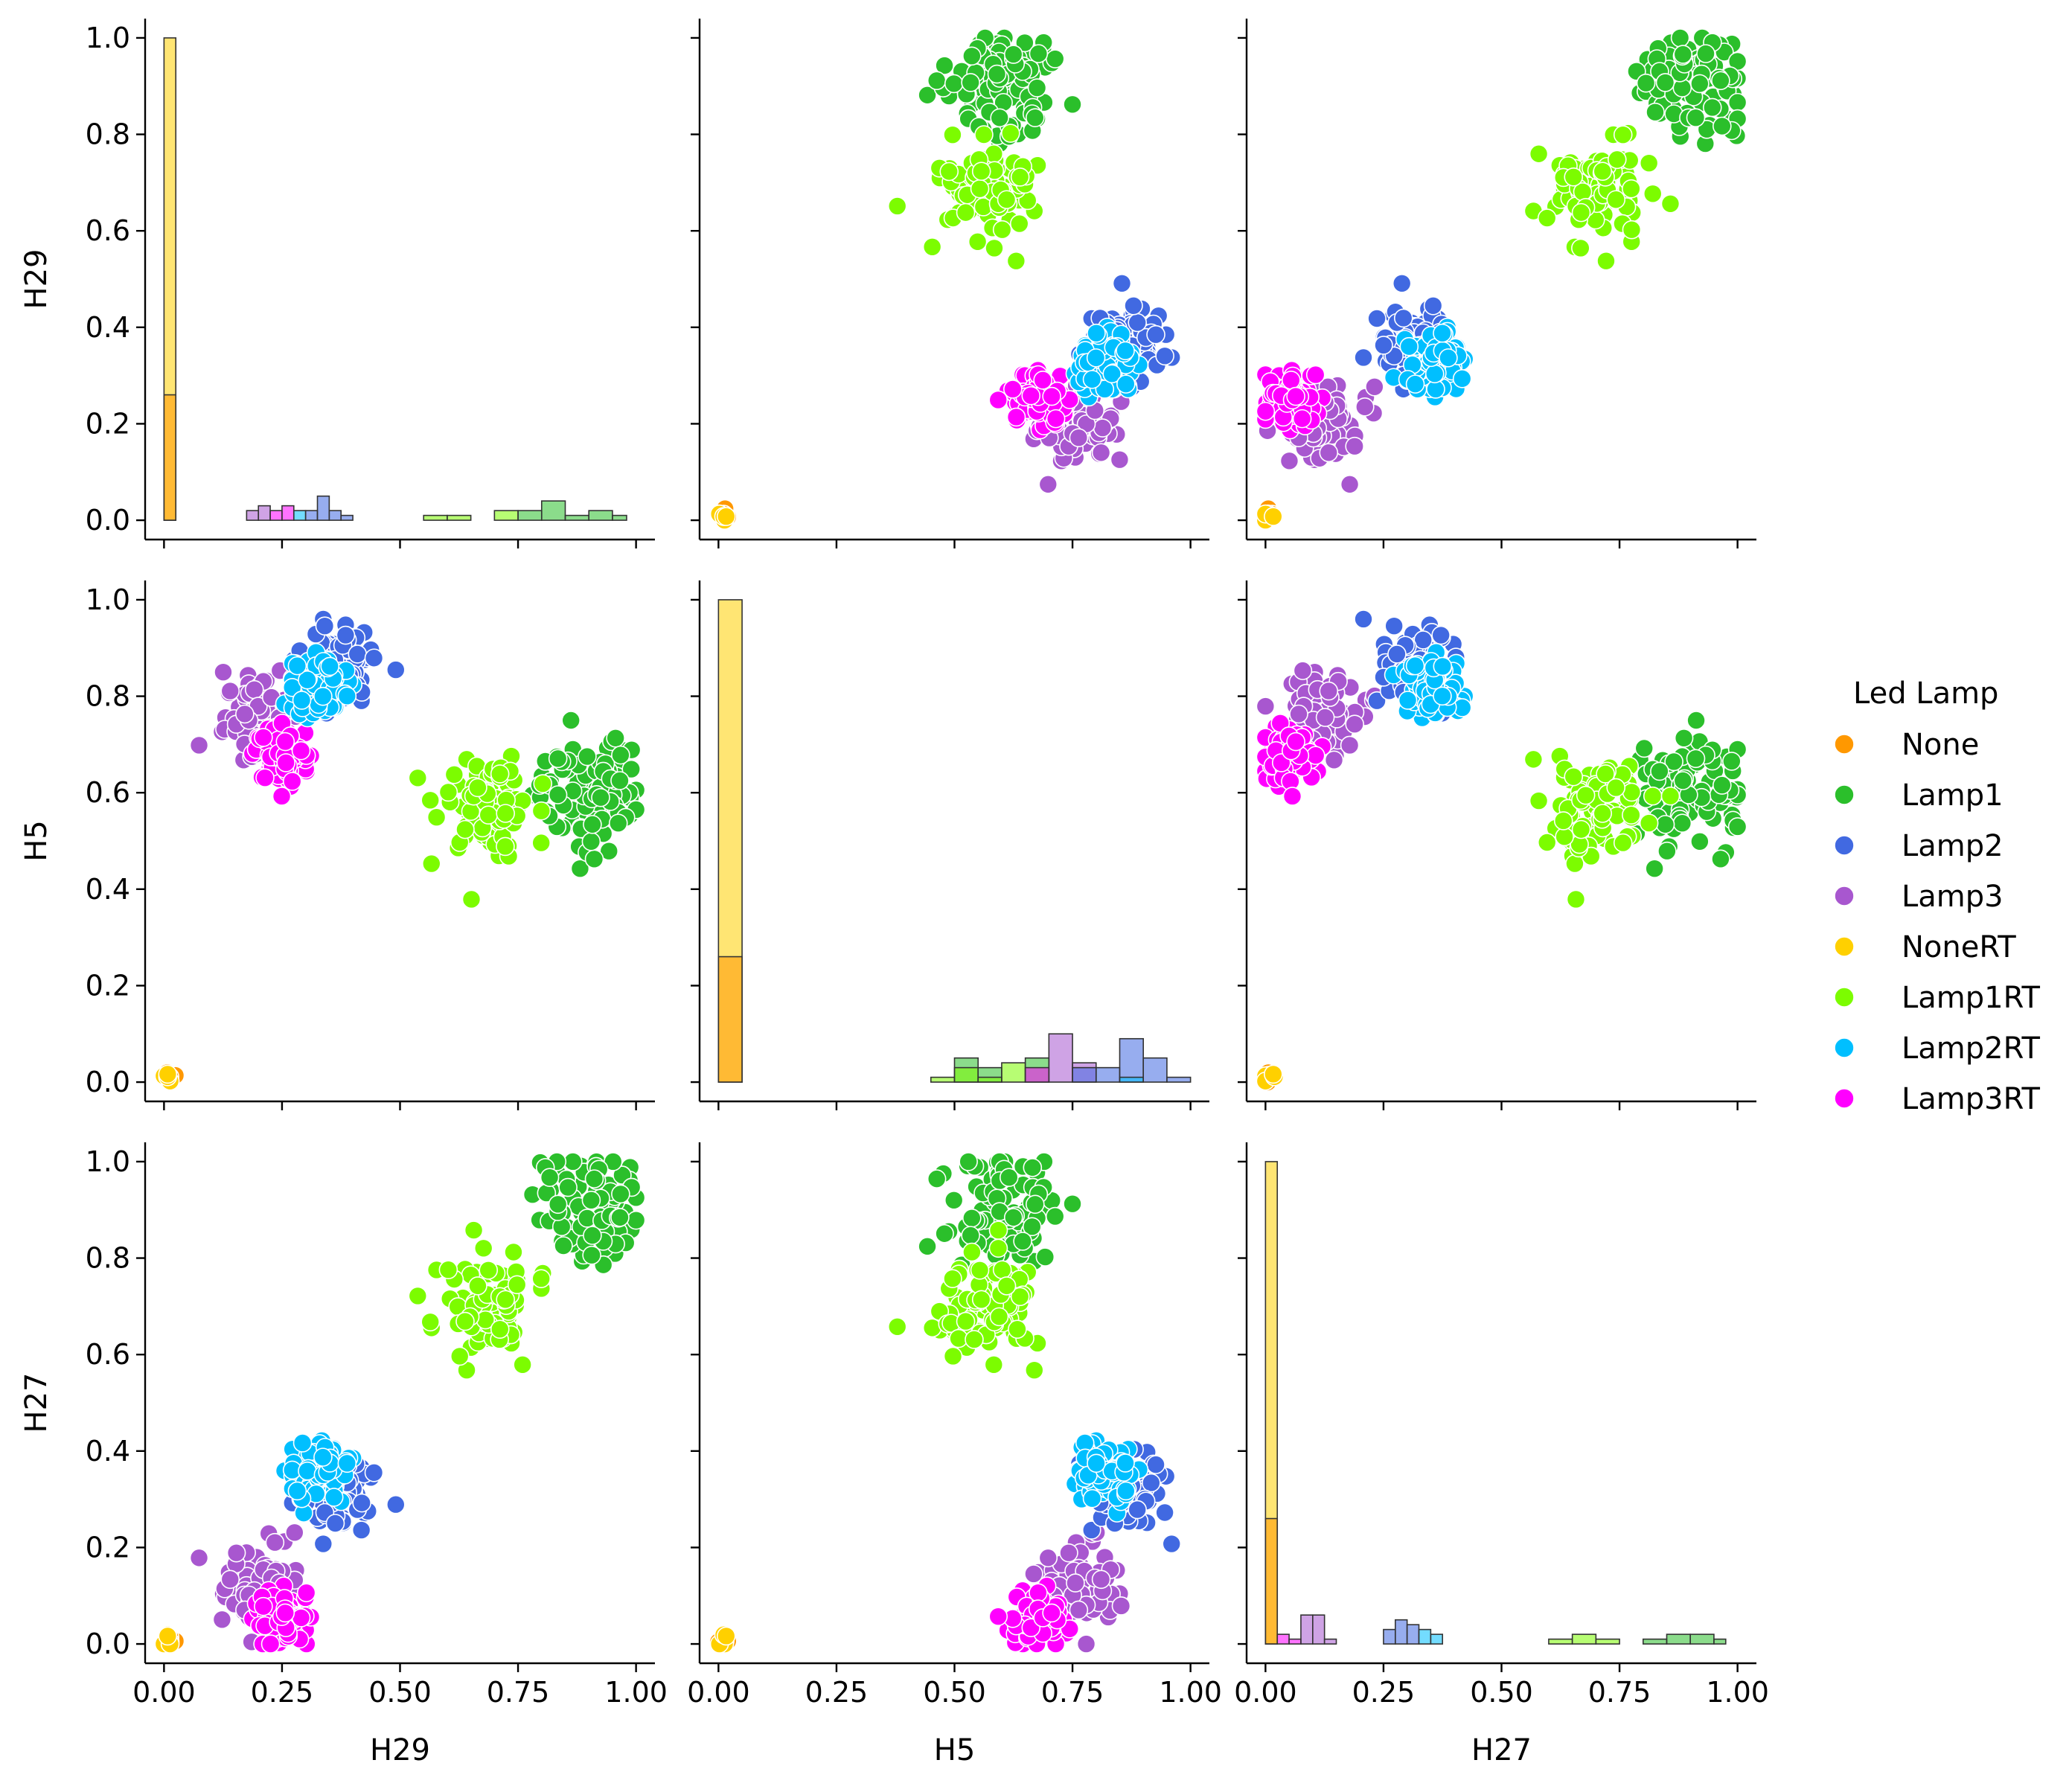 The width and height of the screenshot is (2069, 1792). What do you see at coordinates (1497, 283) in the screenshot?
I see `panel-H29-vs-H27` at bounding box center [1497, 283].